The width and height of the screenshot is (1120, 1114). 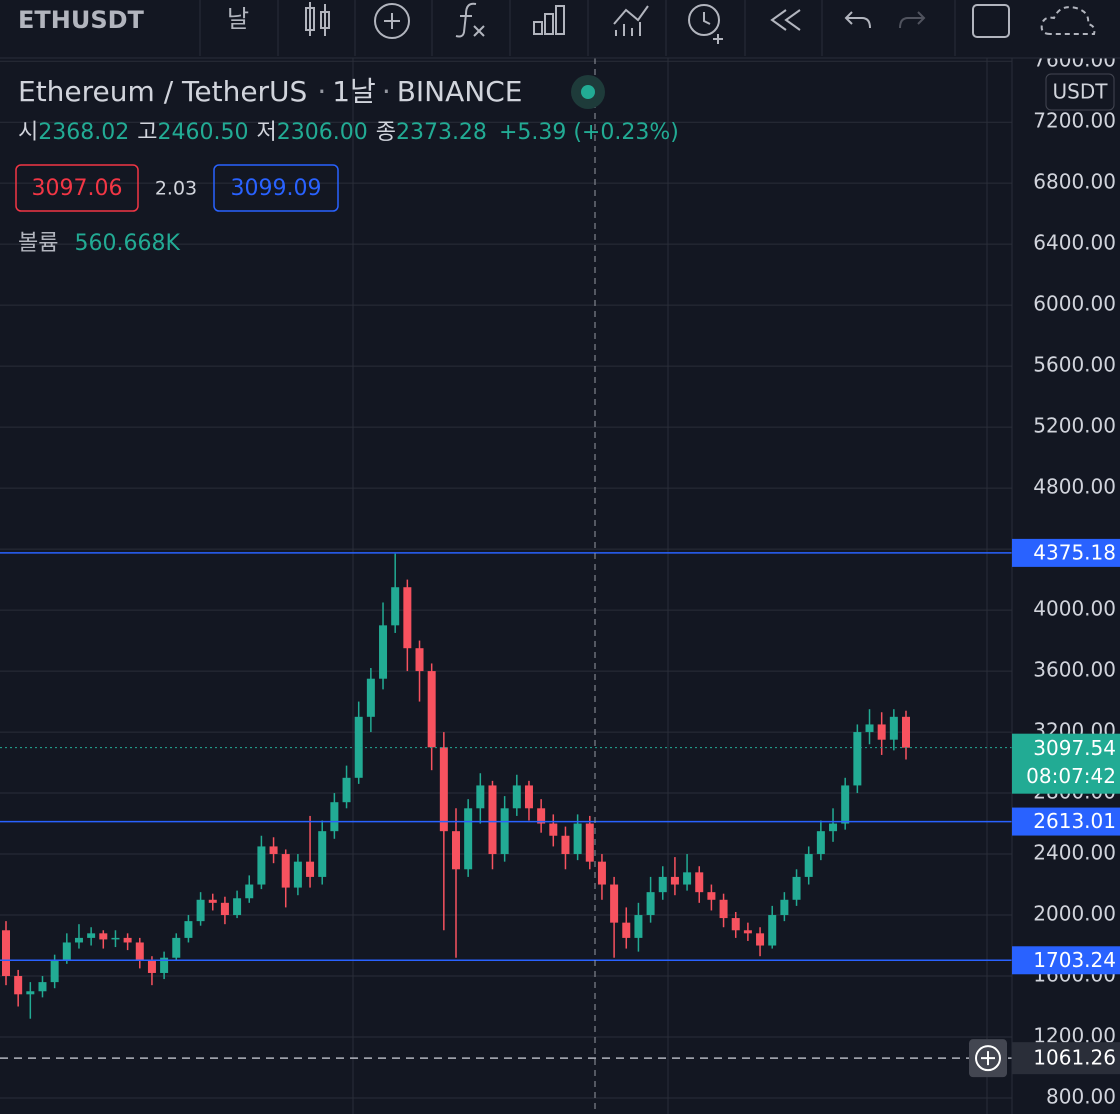 What do you see at coordinates (28, 132) in the screenshot?
I see `open-label: 시` at bounding box center [28, 132].